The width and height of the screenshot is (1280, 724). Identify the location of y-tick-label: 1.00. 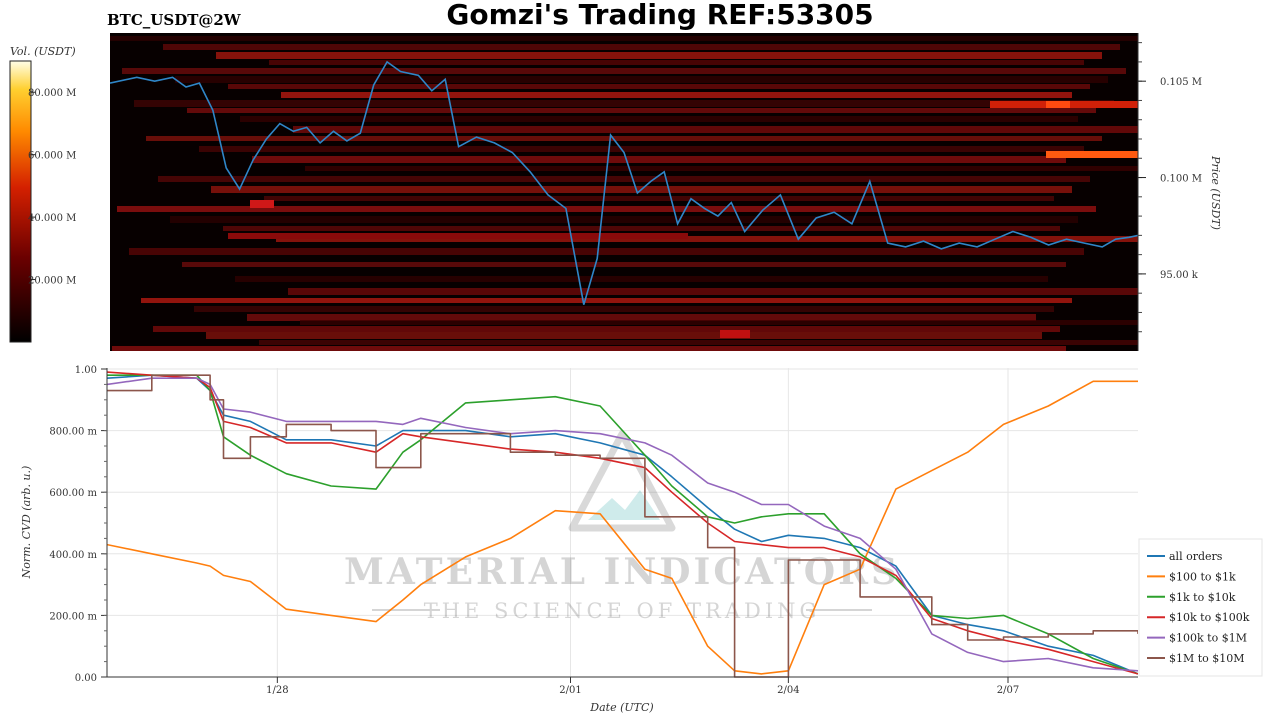
(86, 370).